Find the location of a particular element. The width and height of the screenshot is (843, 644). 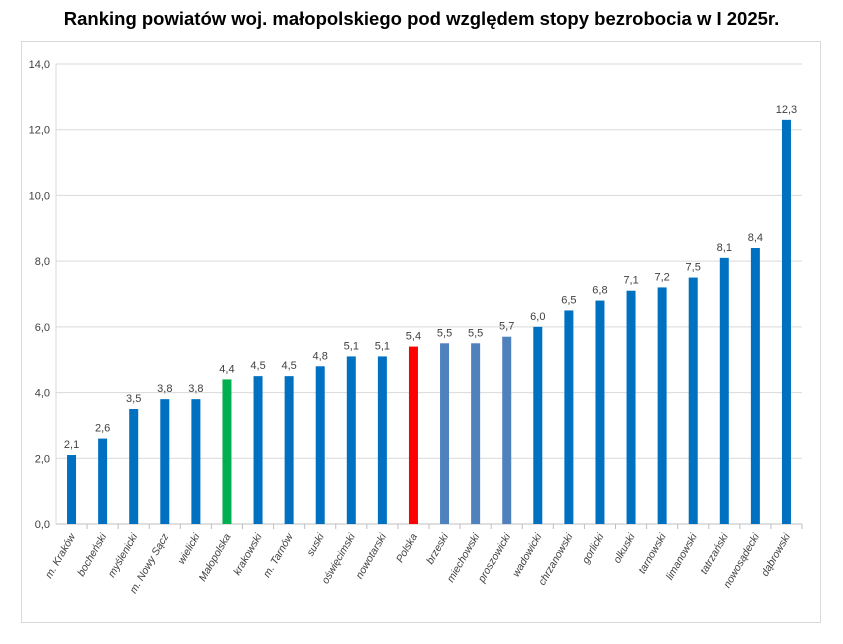

category-label: suski is located at coordinates (315, 544).